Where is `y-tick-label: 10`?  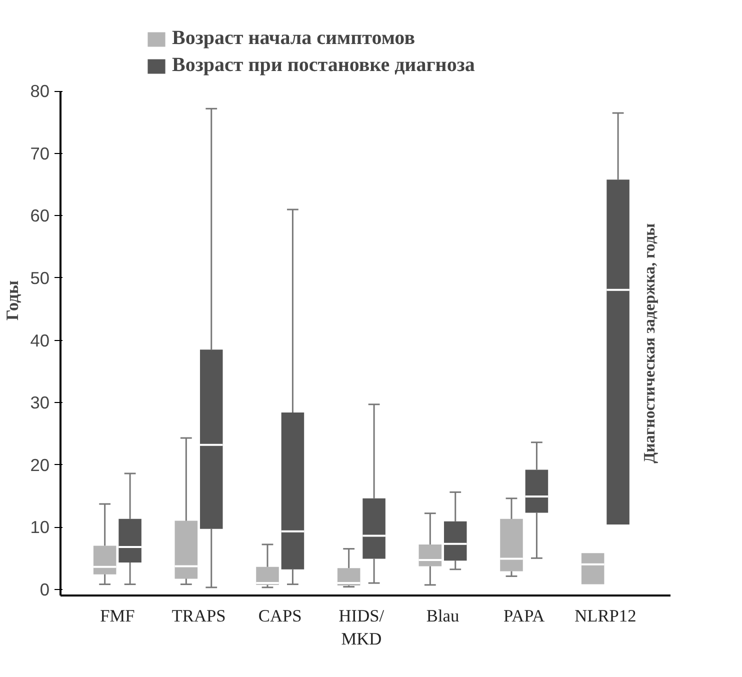 y-tick-label: 10 is located at coordinates (40, 527).